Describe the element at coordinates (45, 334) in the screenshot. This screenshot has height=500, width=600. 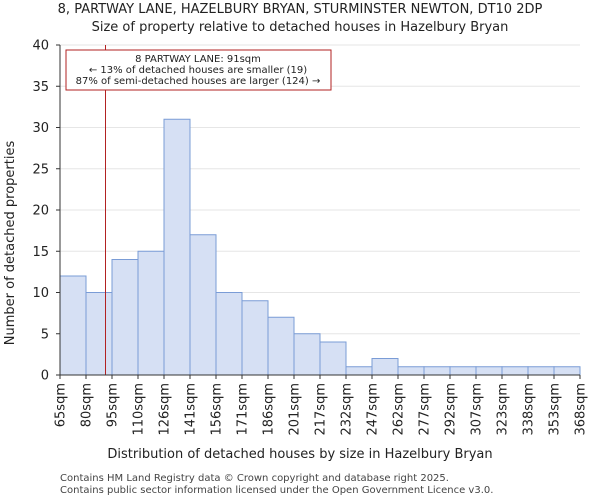
I see `y-tick-label-1: 5` at that location.